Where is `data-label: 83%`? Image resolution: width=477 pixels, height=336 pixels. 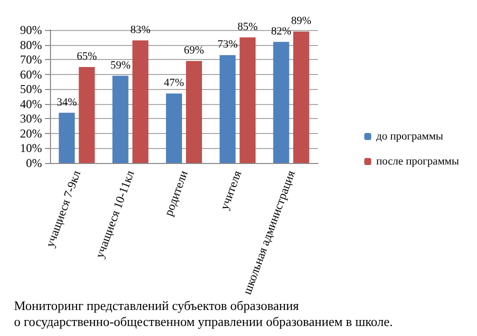 data-label: 83% is located at coordinates (140, 30).